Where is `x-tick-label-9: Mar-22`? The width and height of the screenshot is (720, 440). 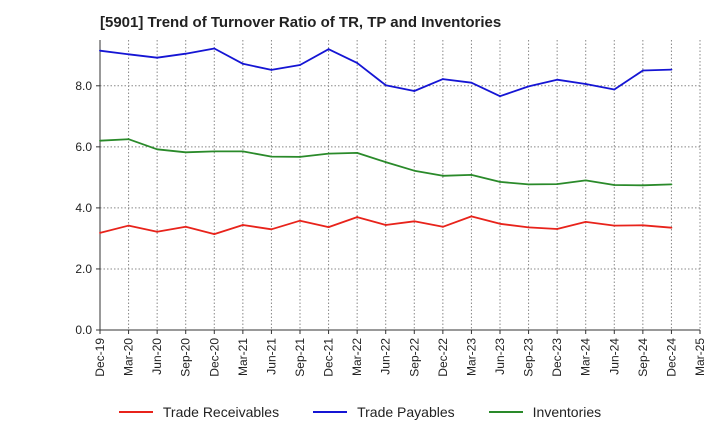 x-tick-label-9: Mar-22 is located at coordinates (357, 357).